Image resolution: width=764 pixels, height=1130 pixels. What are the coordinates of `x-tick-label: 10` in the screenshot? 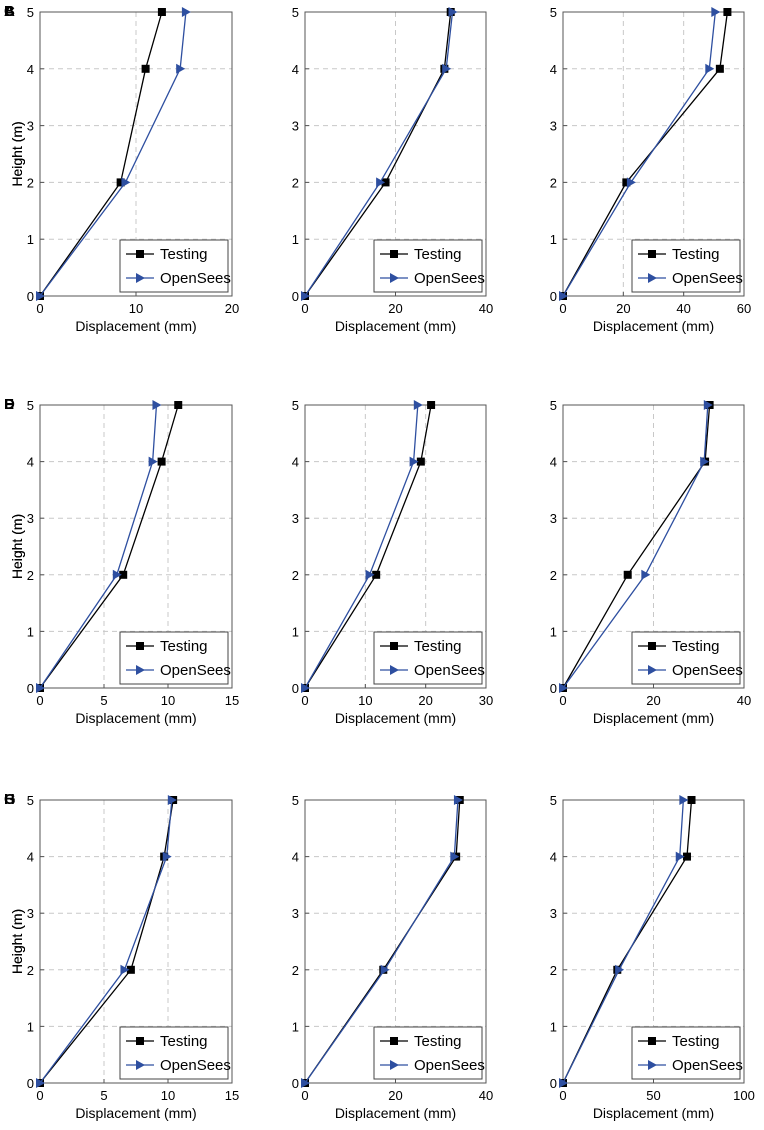 It's located at (365, 700).